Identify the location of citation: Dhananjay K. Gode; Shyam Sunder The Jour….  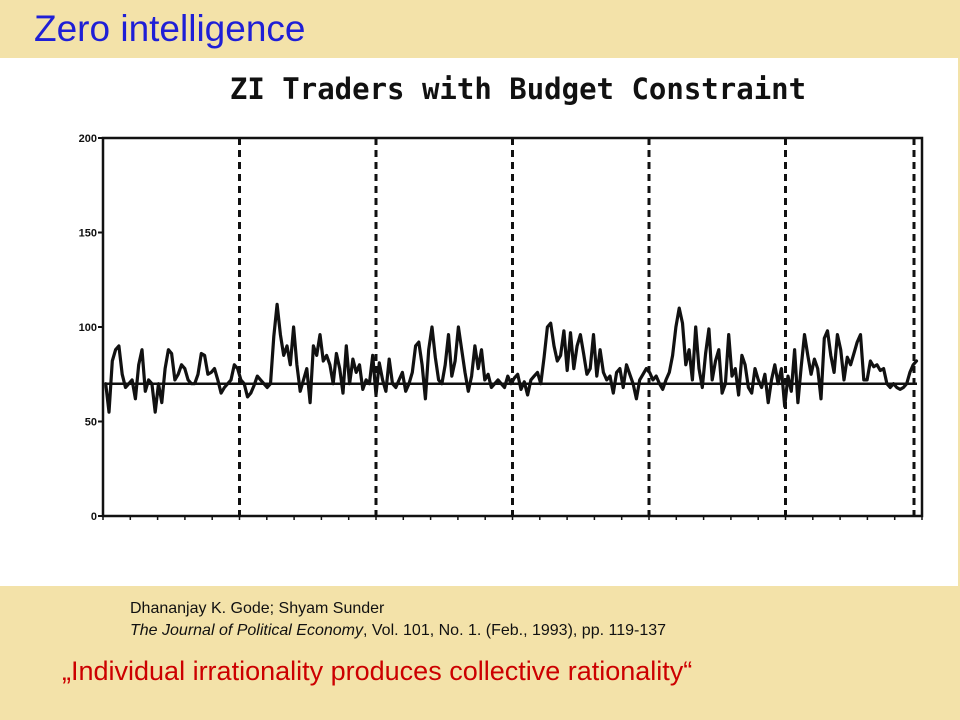
(398, 620).